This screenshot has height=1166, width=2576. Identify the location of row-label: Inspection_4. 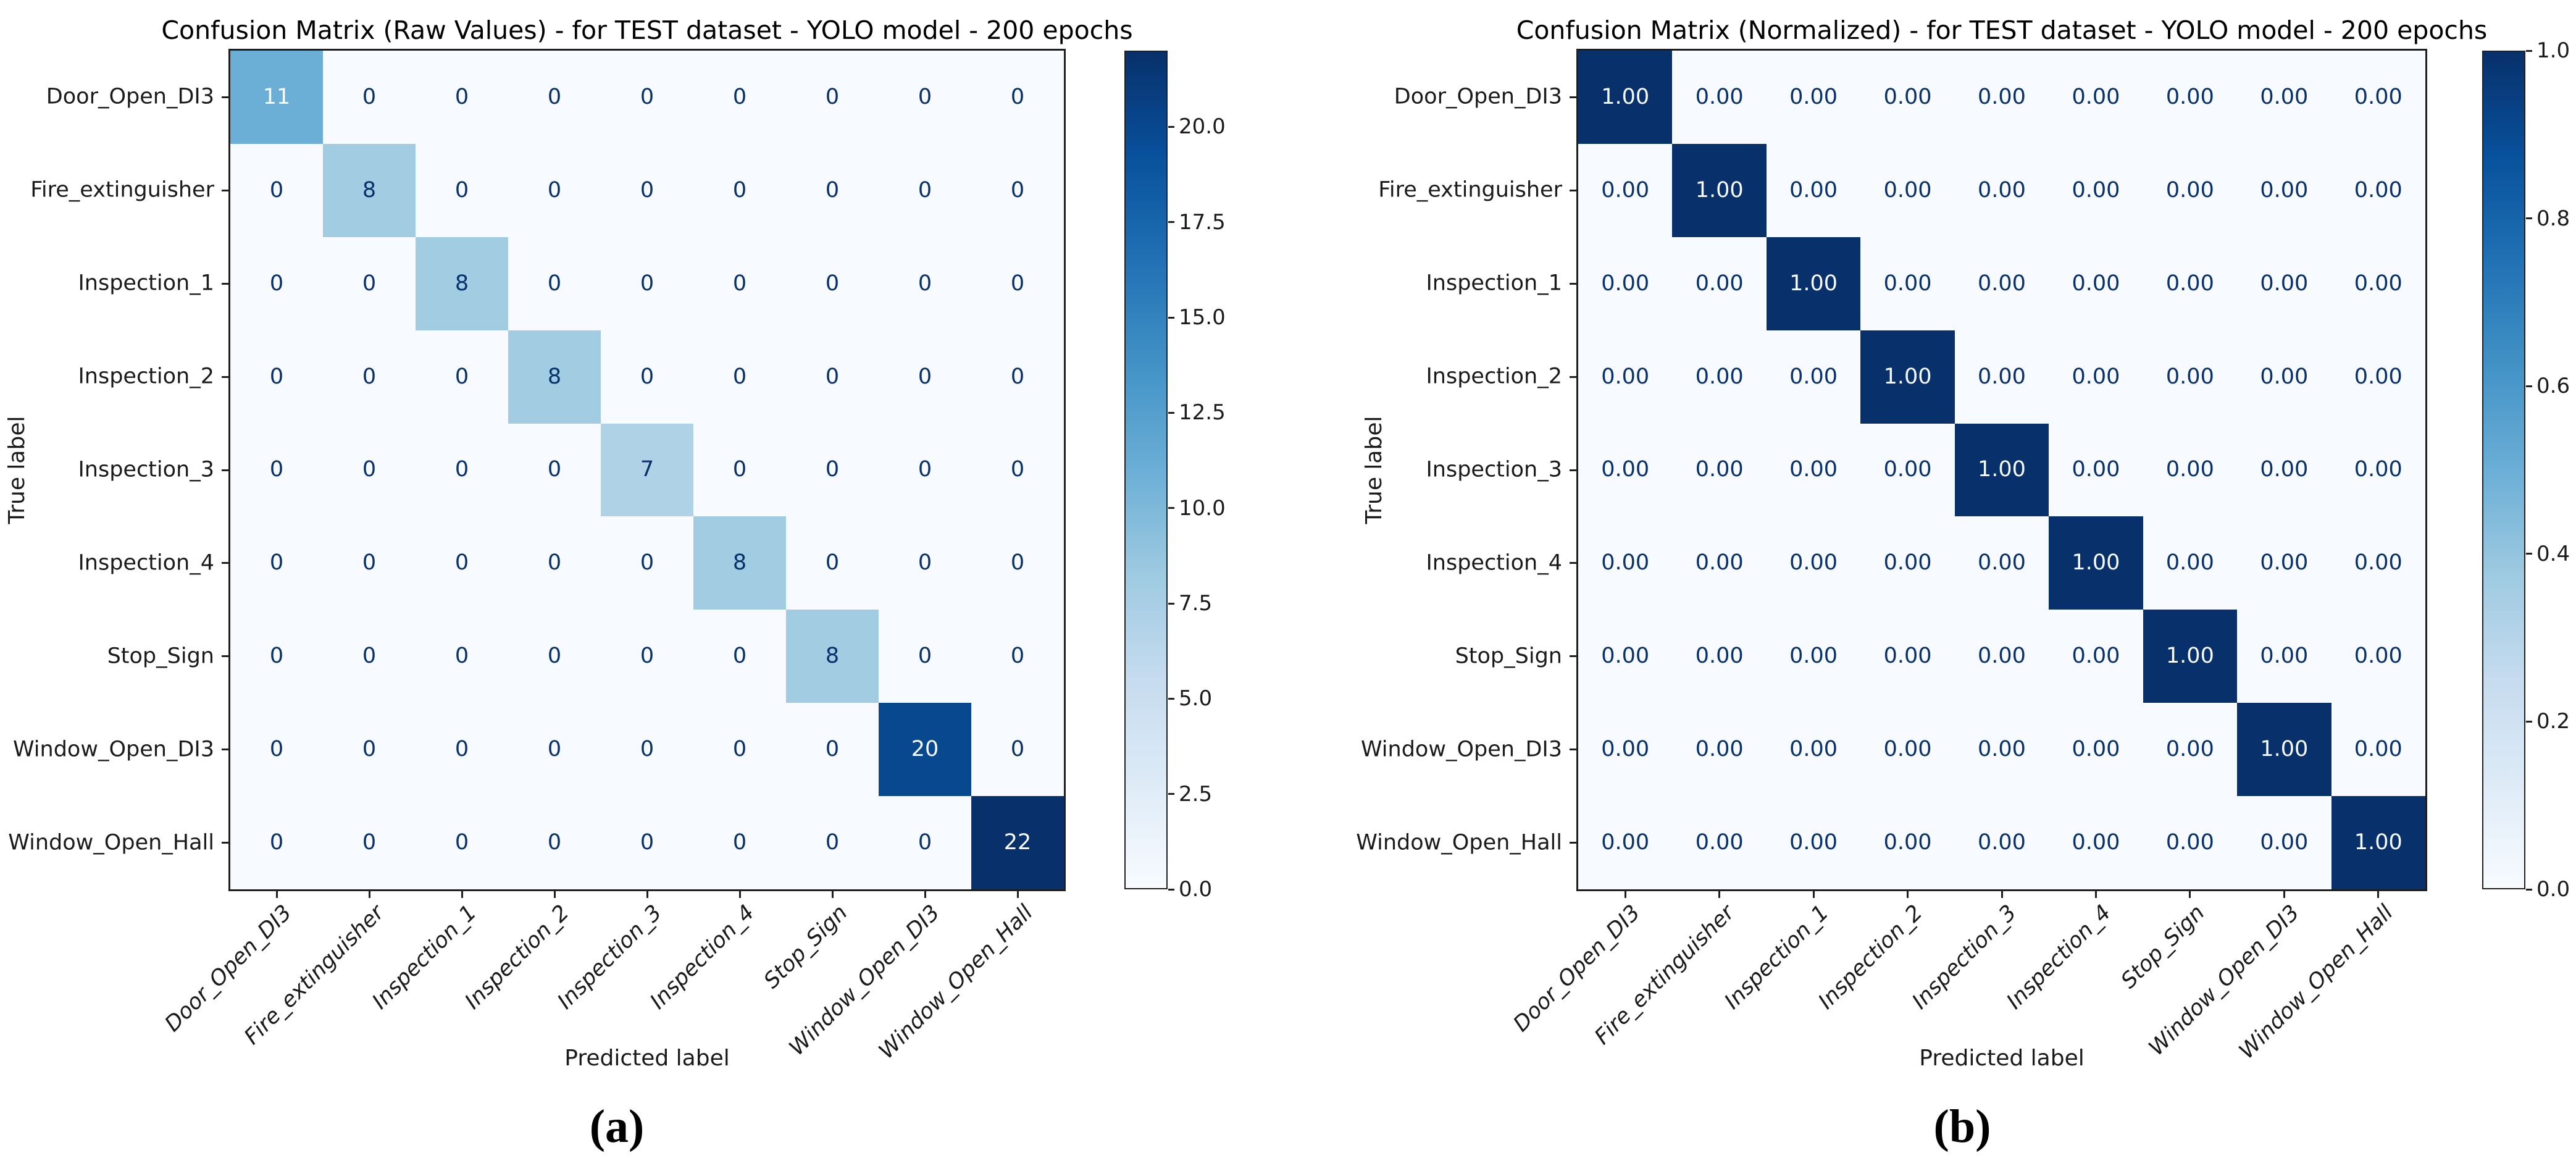
(146, 563).